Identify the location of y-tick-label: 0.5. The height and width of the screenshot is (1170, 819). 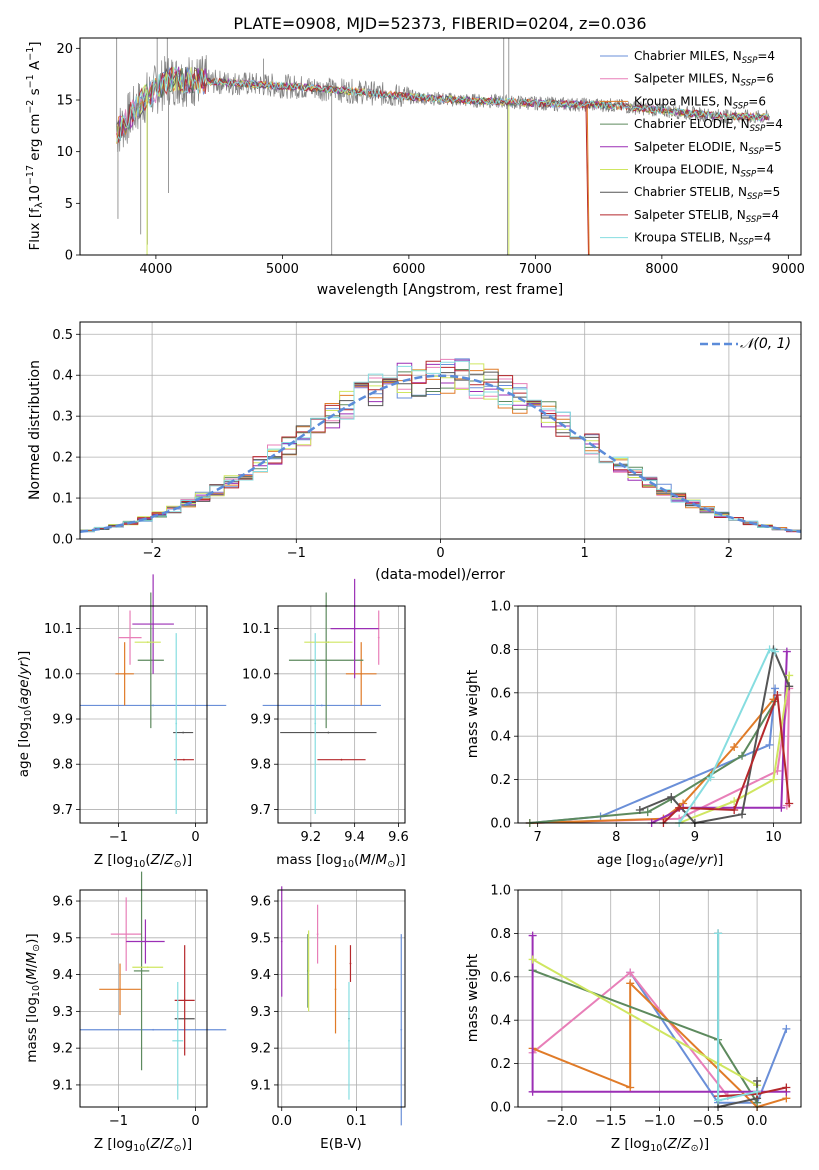
(62, 335).